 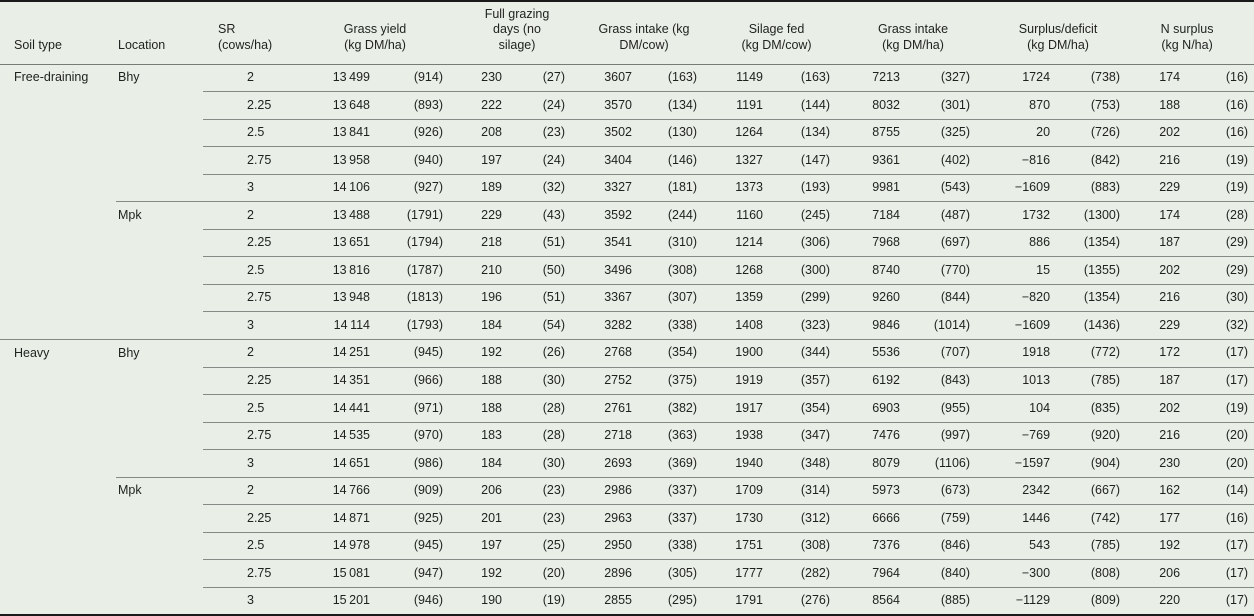 I want to click on cell-silage-fed-sd: (347), so click(x=803, y=435).